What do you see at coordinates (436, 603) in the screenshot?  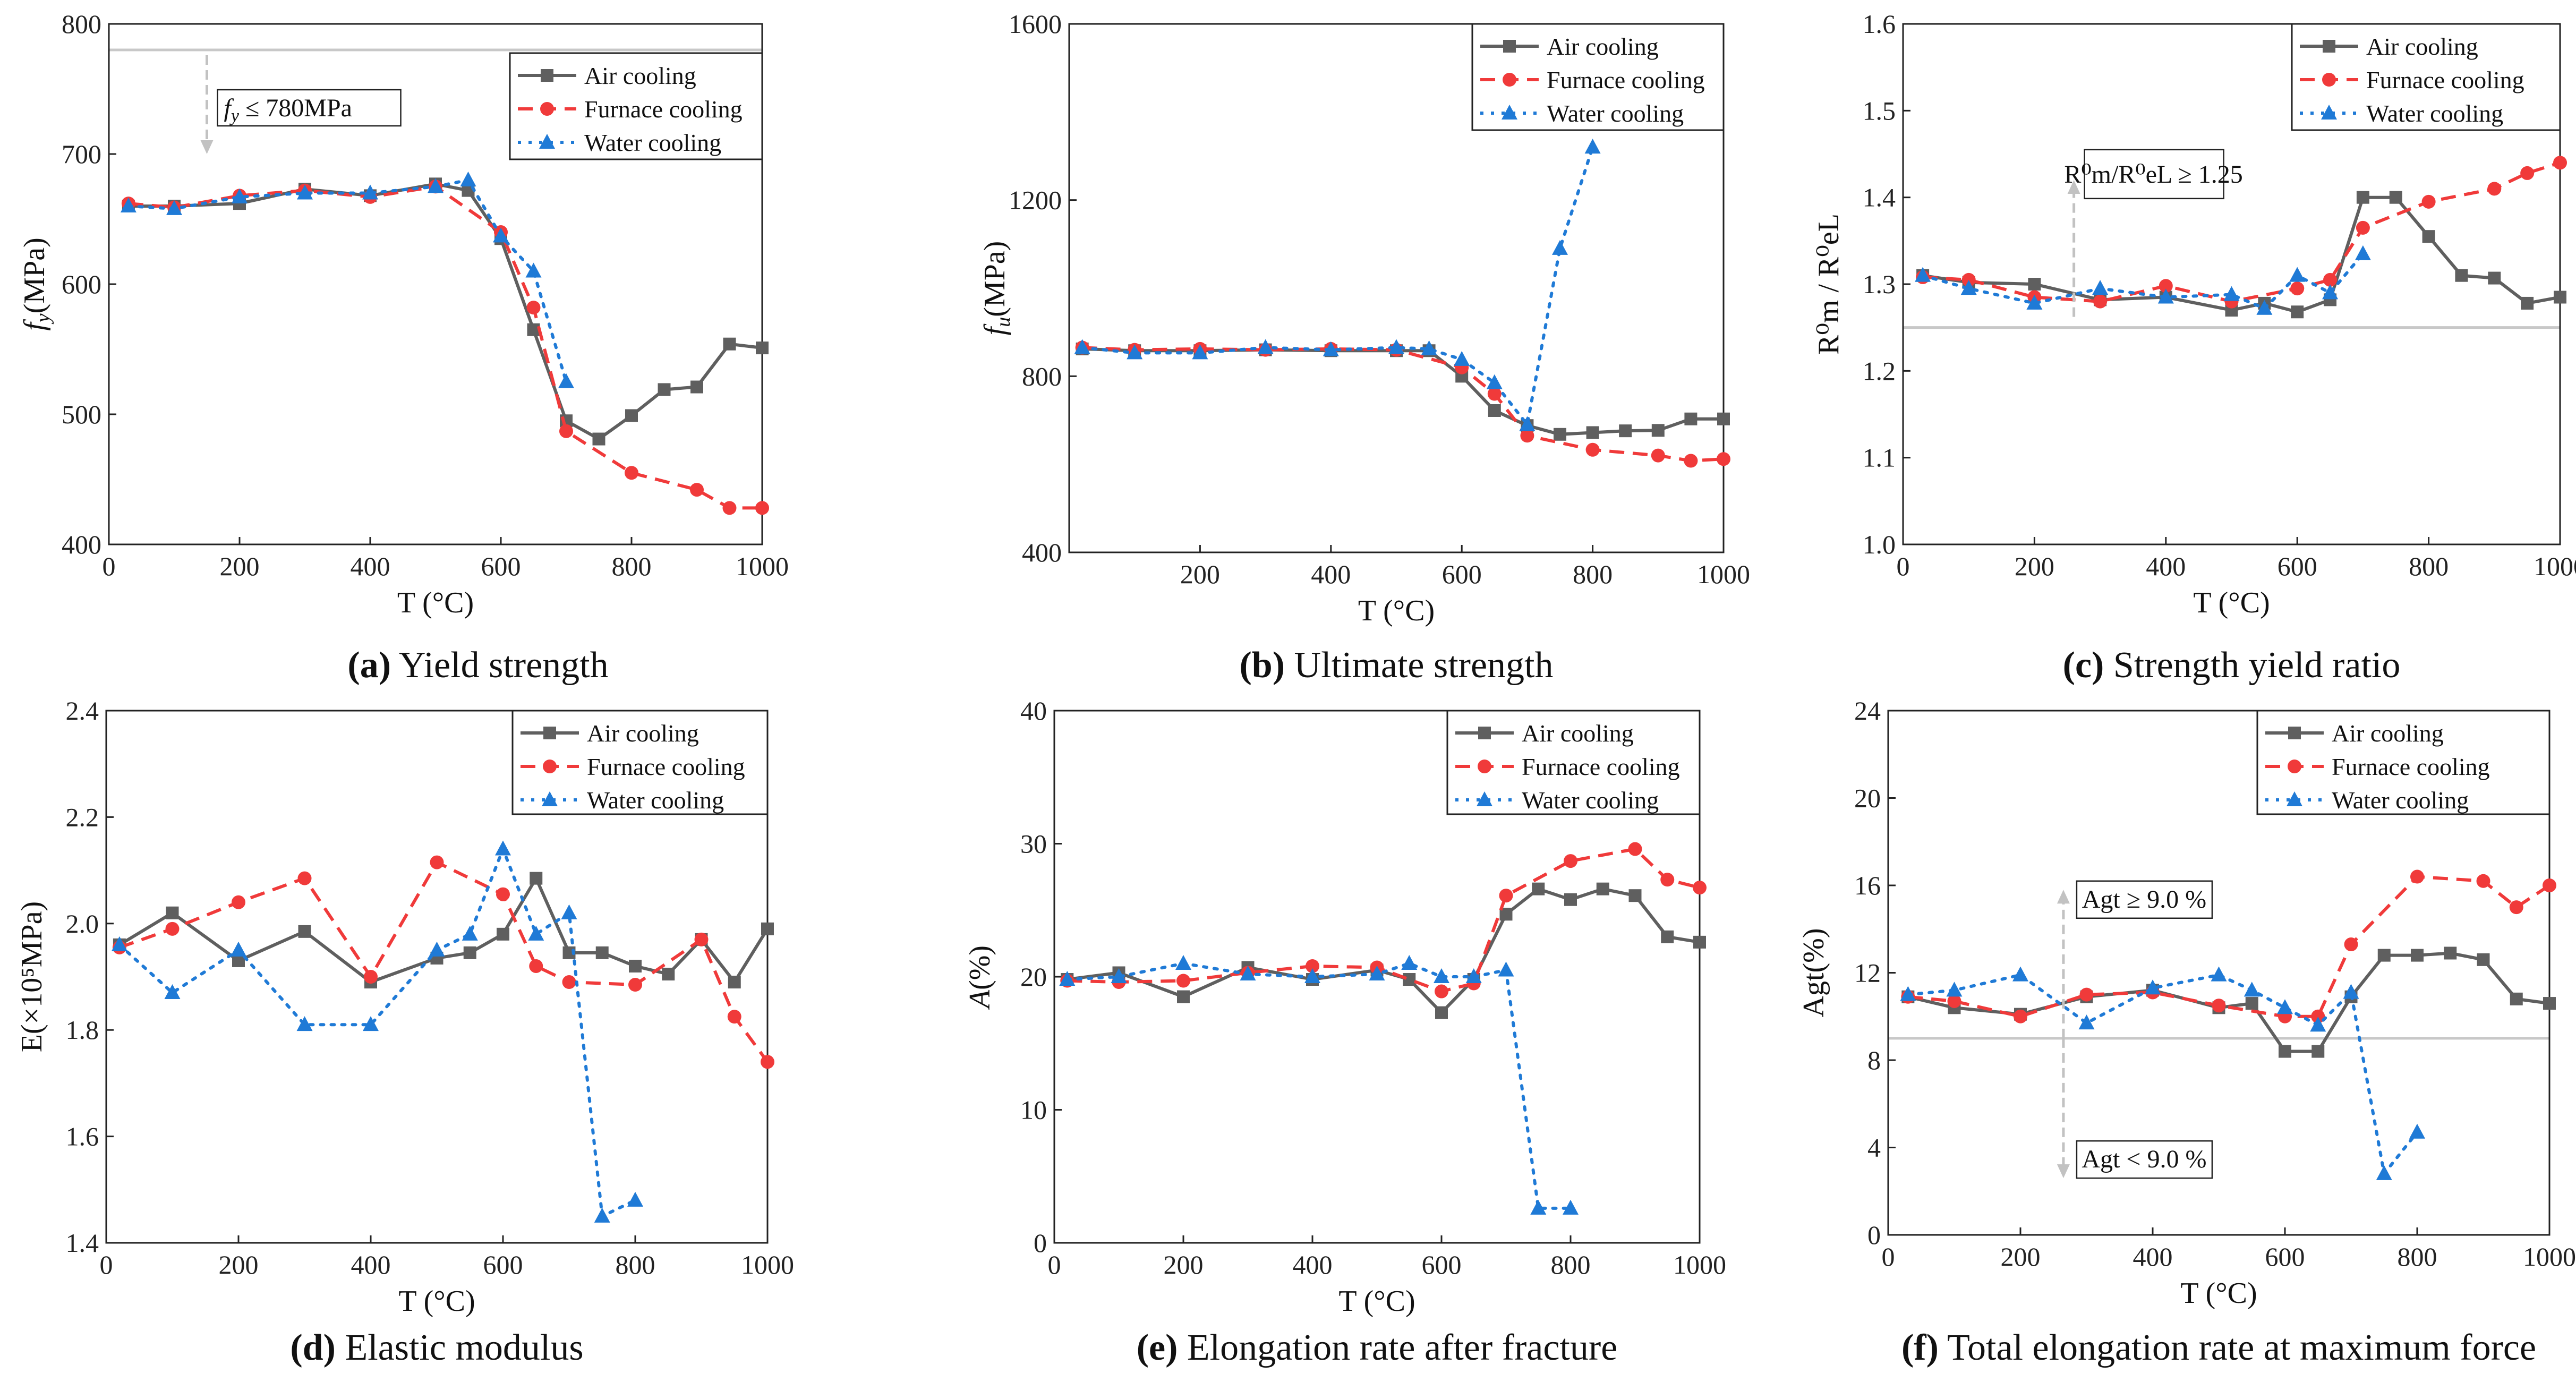 I see `x-axis-label: T (°C)` at bounding box center [436, 603].